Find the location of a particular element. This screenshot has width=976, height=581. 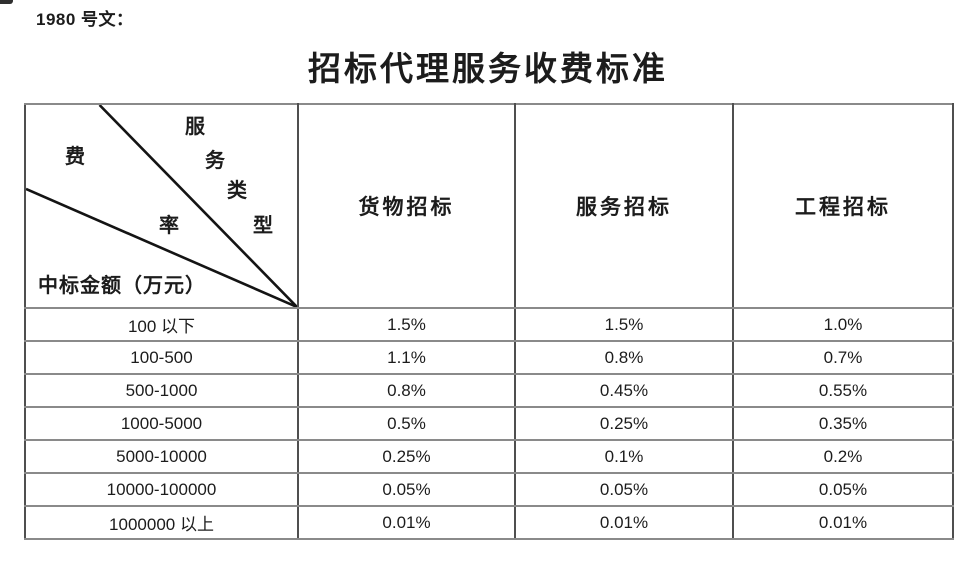

amount-range-cell: 1000-5000 is located at coordinates (161, 423).